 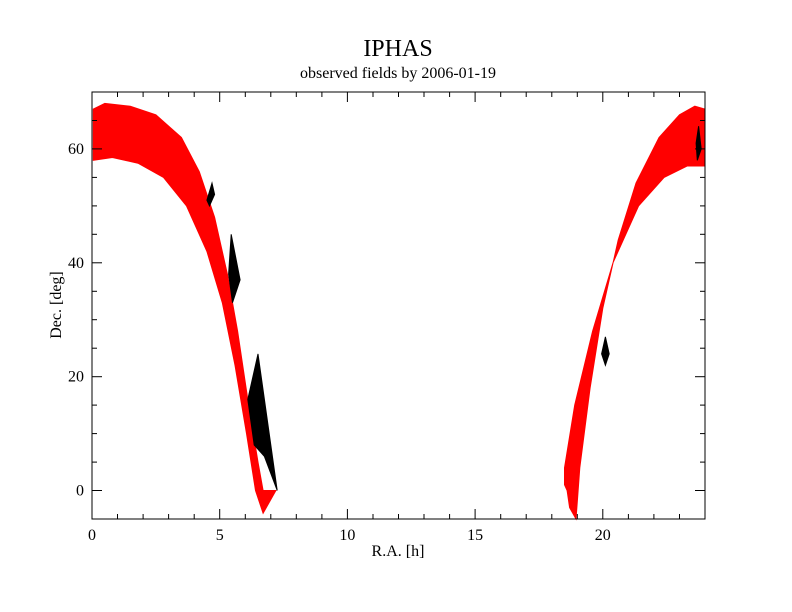 What do you see at coordinates (603, 535) in the screenshot?
I see `x-tick-label: 20` at bounding box center [603, 535].